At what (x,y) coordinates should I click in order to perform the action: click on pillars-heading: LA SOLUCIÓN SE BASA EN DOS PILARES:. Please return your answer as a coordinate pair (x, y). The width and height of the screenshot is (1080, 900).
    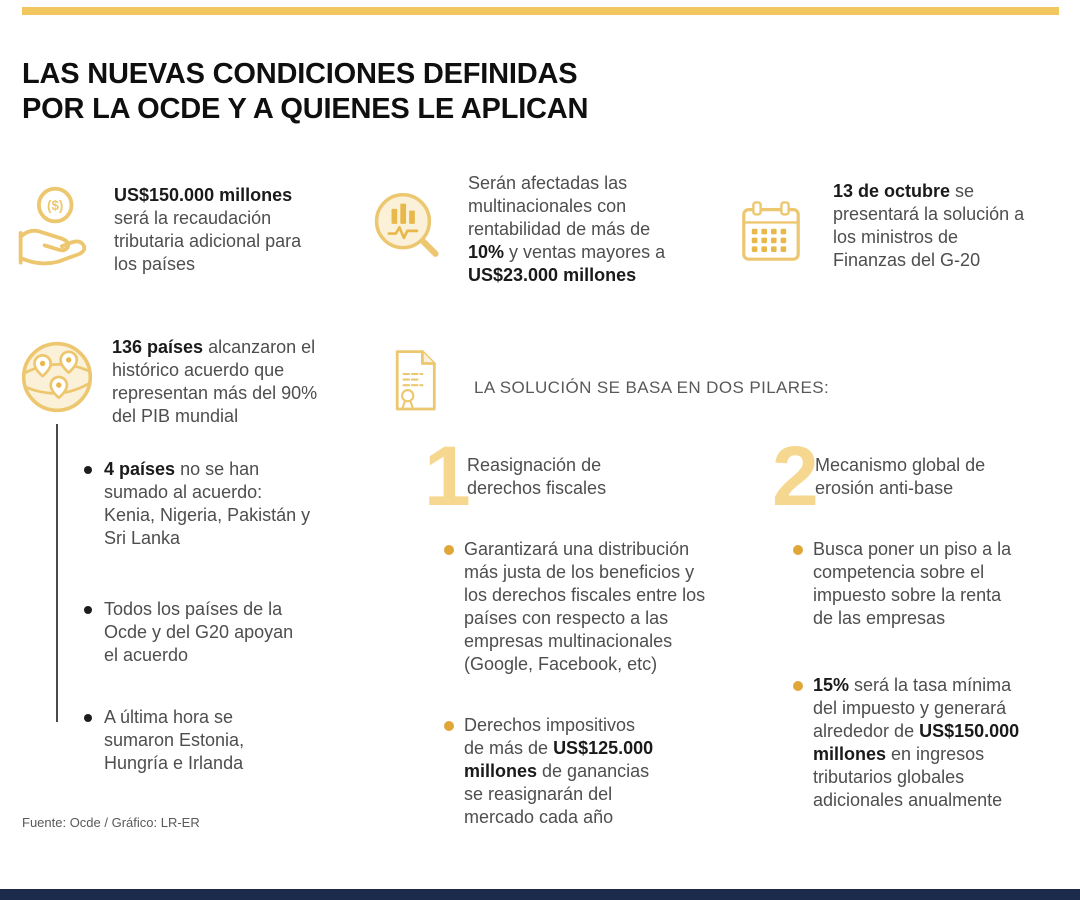
    Looking at the image, I should click on (652, 387).